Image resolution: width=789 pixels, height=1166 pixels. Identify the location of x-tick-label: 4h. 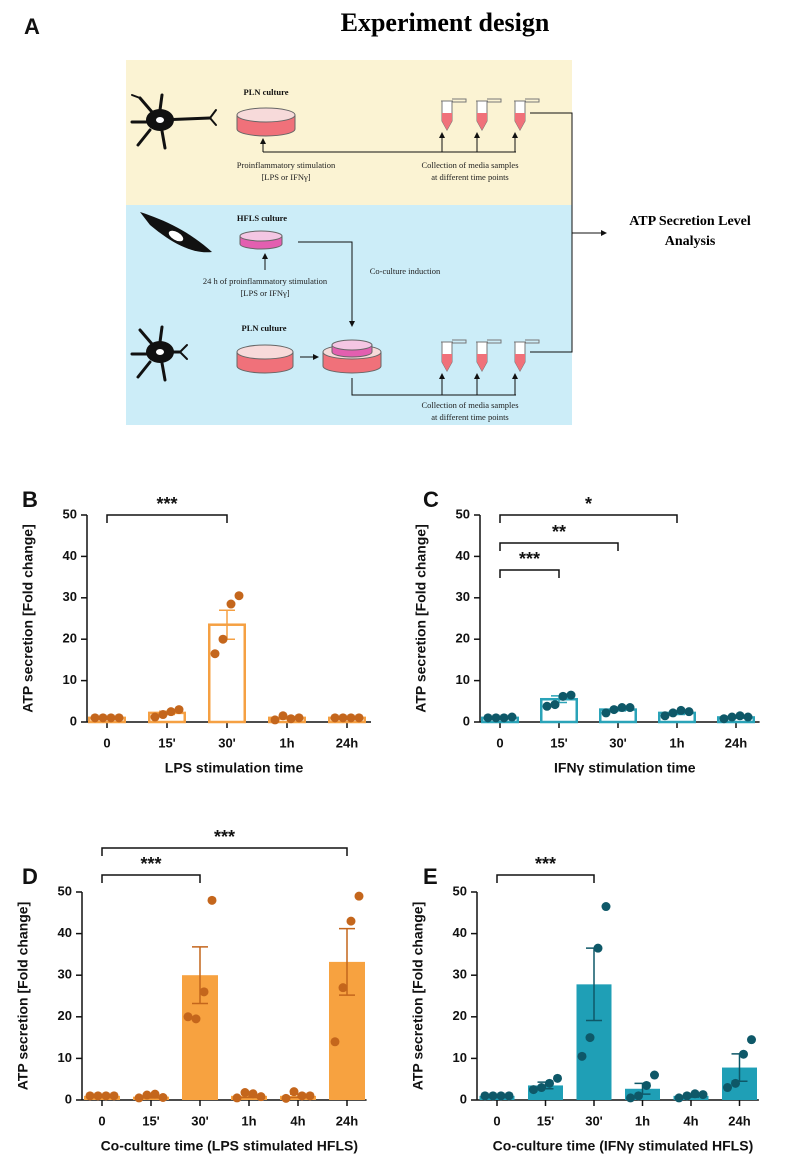
(690, 1120).